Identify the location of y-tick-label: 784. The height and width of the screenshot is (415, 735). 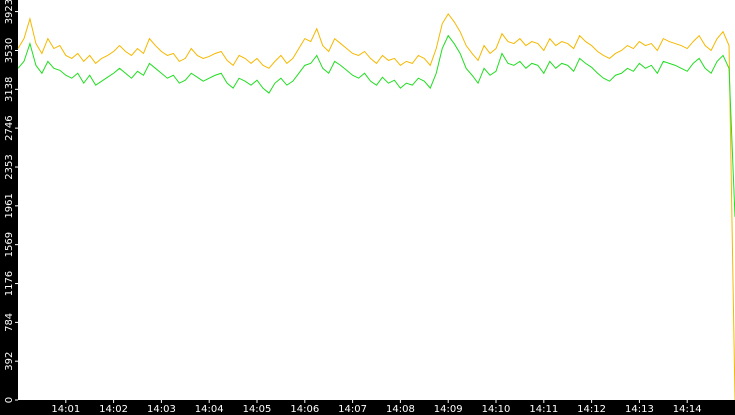
(9, 322).